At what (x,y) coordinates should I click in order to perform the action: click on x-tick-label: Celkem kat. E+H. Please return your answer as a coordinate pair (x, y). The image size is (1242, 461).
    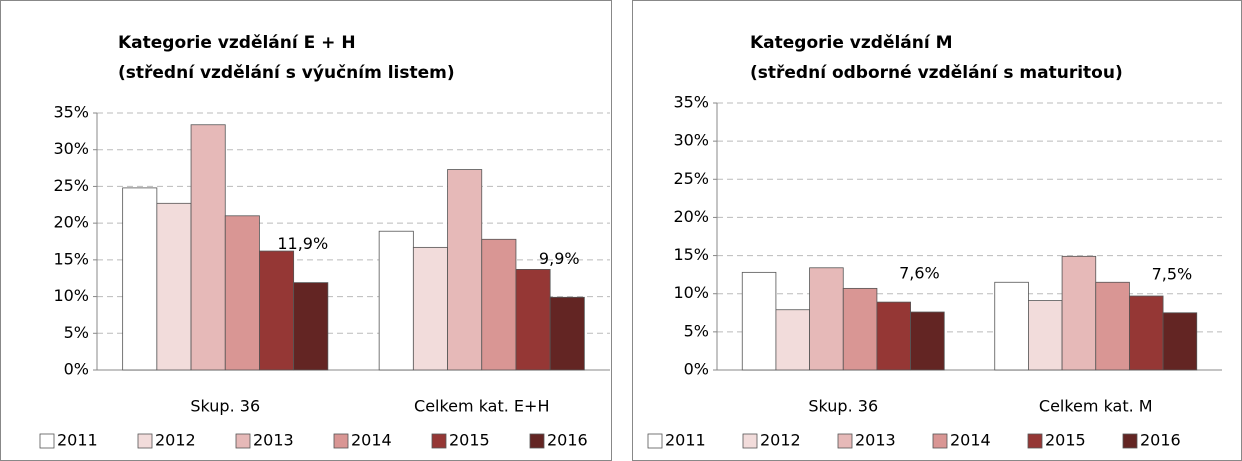
    Looking at the image, I should click on (481, 406).